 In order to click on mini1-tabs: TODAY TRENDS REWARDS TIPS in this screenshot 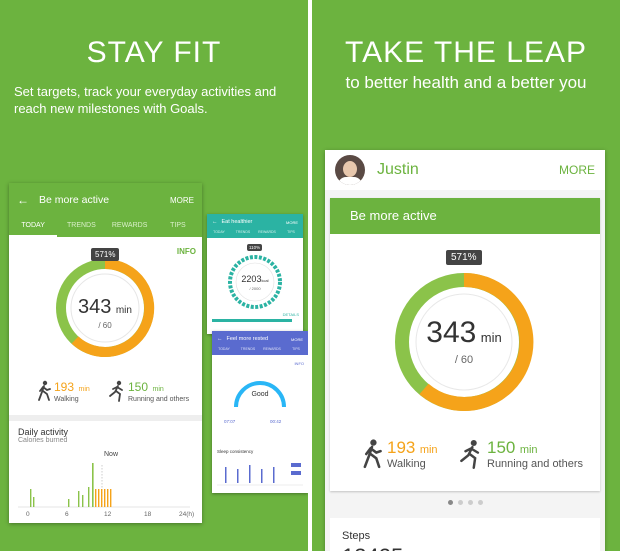, I will do `click(255, 234)`.